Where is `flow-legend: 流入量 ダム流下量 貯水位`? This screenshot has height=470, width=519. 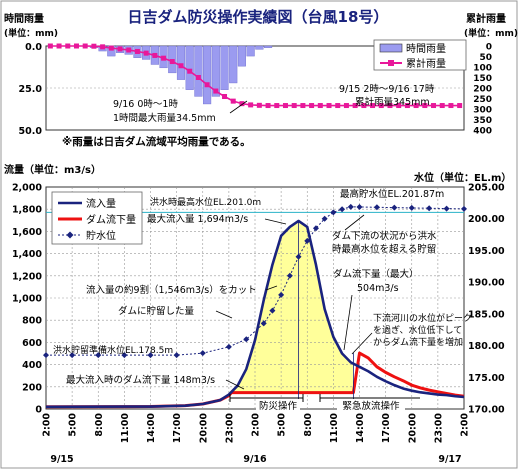
flow-legend: 流入量 ダム流下量 貯水位 is located at coordinates (97, 218).